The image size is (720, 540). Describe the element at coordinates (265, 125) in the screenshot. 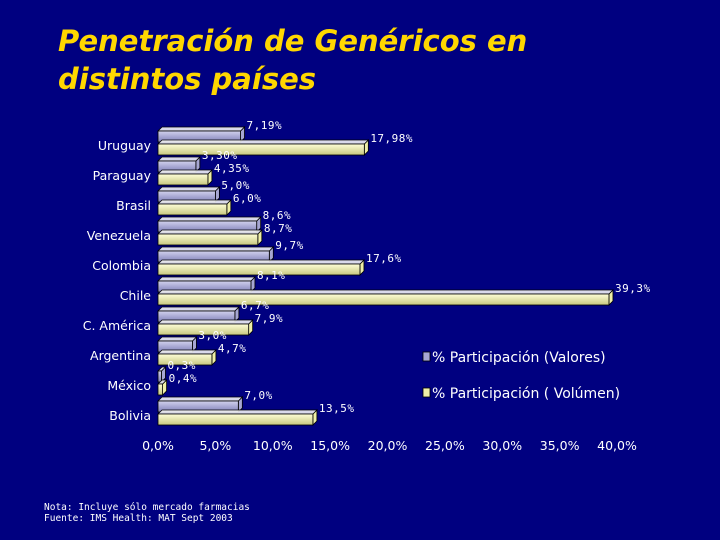

I see `data-label-uruguay-valores: 7,19%` at that location.